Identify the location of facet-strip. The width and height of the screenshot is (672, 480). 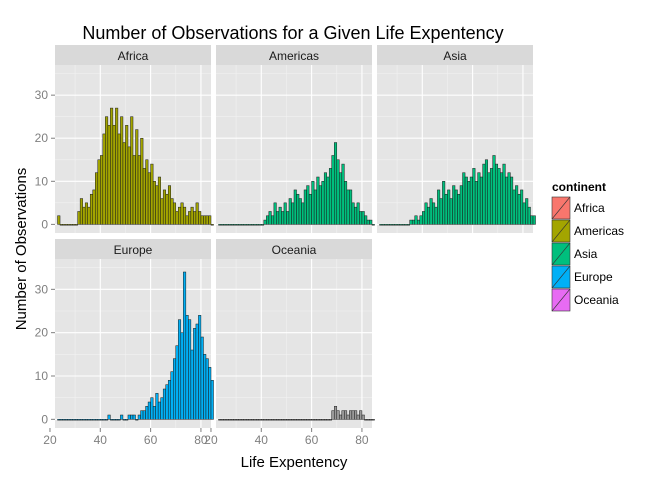
(455, 55).